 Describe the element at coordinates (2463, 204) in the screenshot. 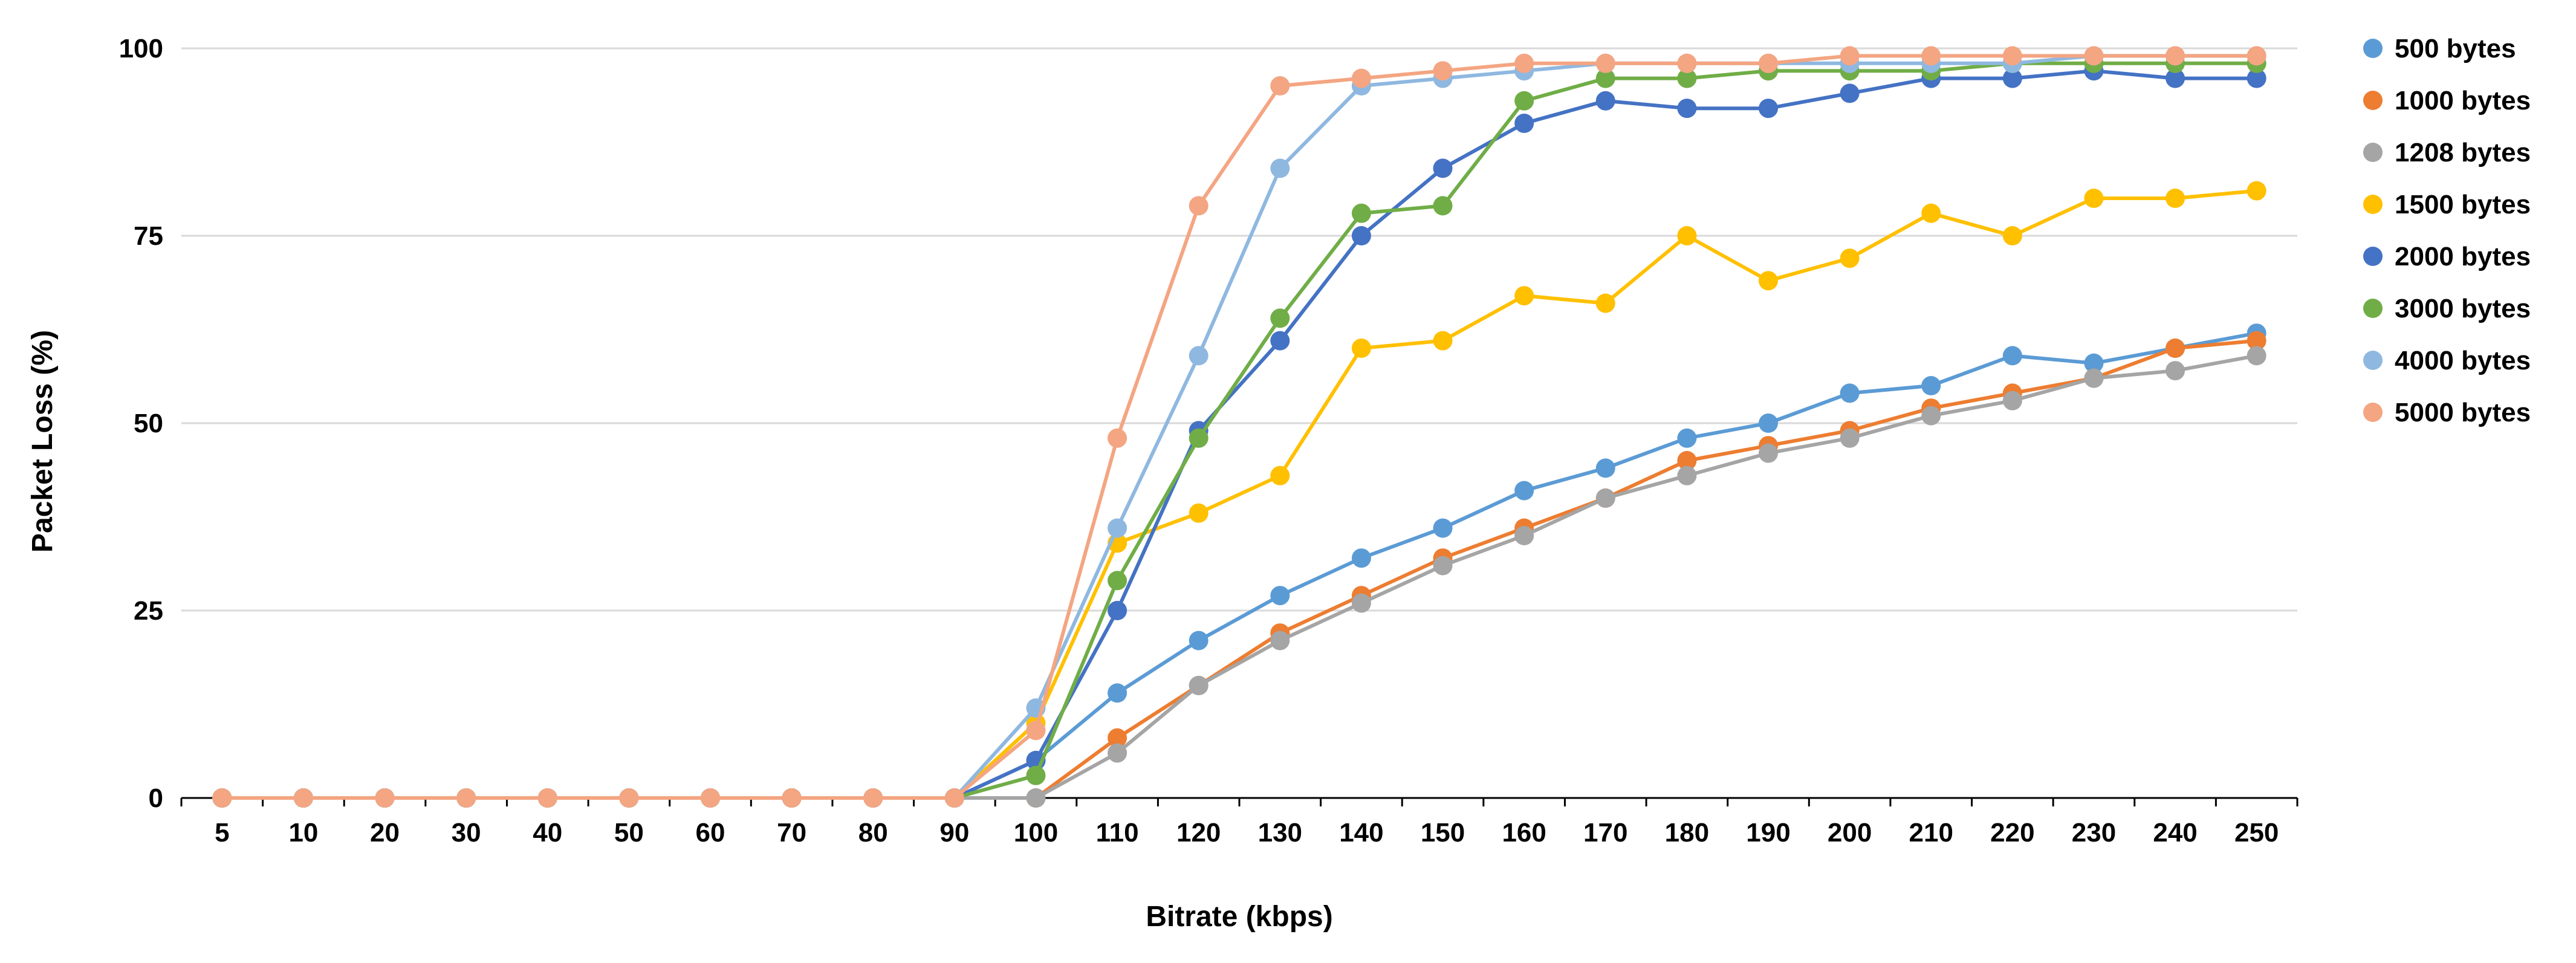

I see `legend-label: 1500 bytes` at that location.